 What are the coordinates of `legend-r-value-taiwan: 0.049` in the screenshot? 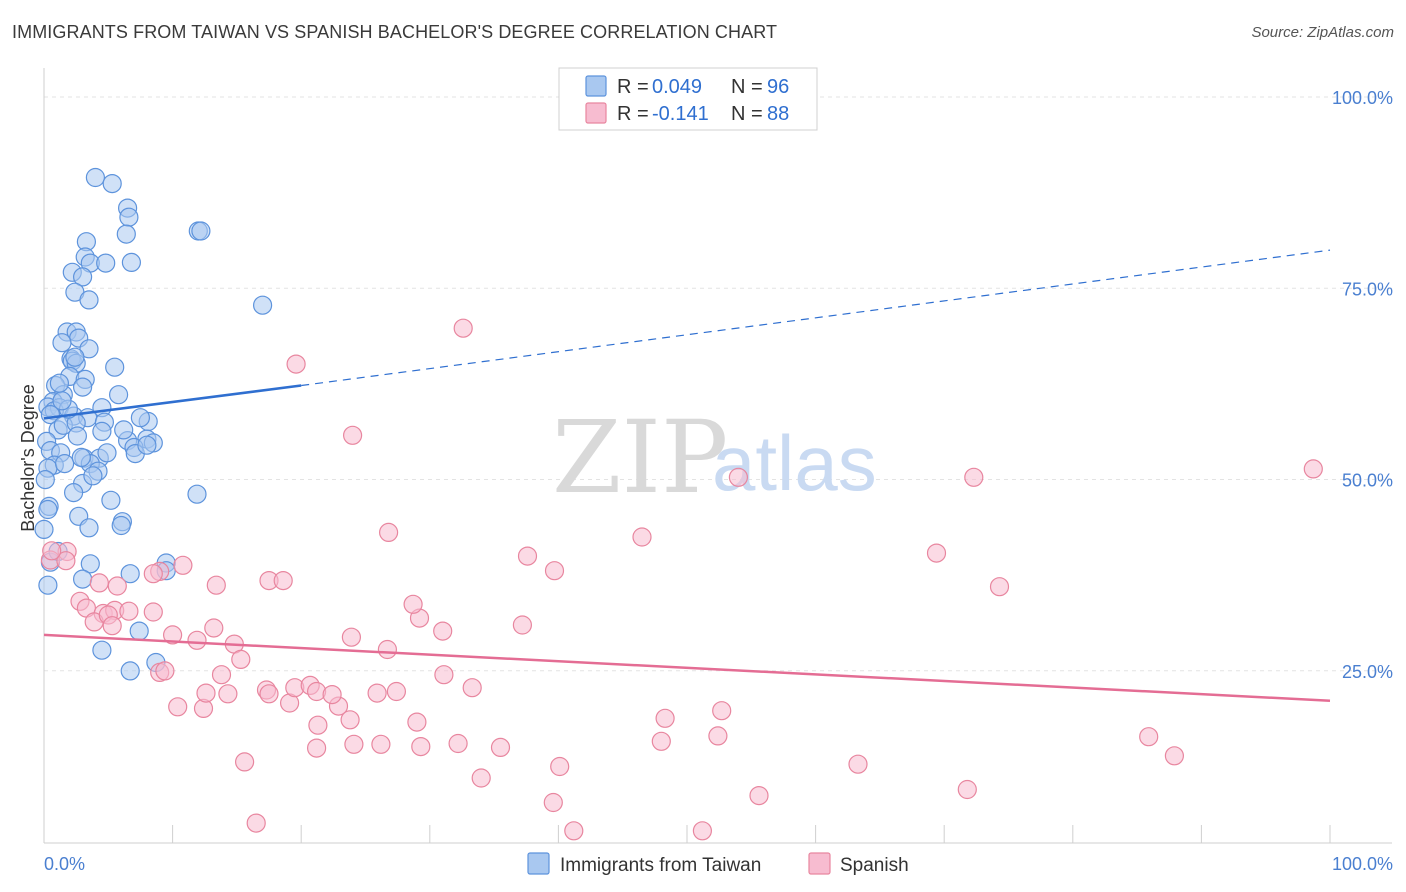 It's located at (677, 87).